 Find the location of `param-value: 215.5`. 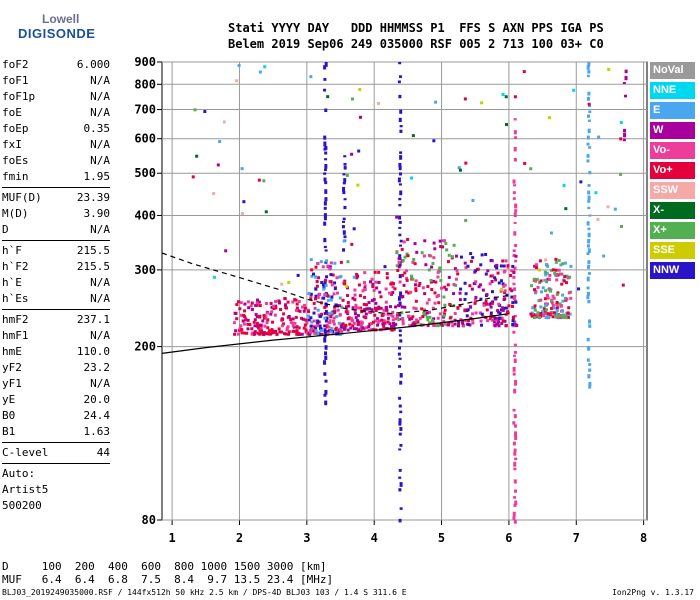

param-value: 215.5 is located at coordinates (93, 266).